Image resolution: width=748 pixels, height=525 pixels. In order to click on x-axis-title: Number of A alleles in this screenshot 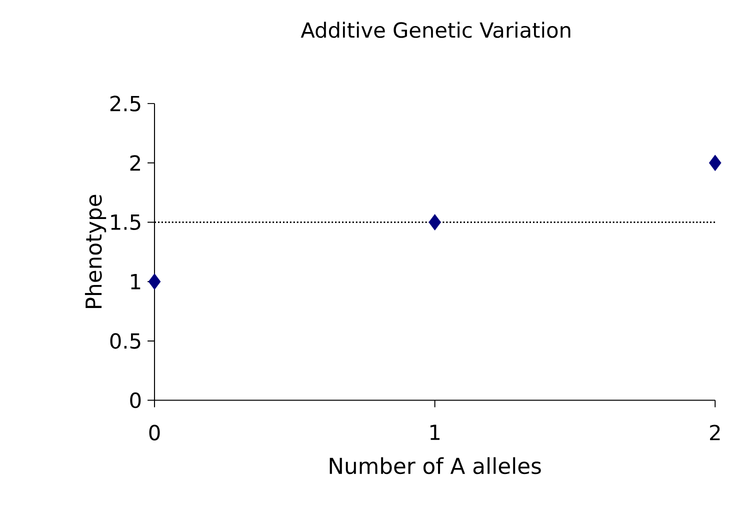, I will do `click(435, 465)`.